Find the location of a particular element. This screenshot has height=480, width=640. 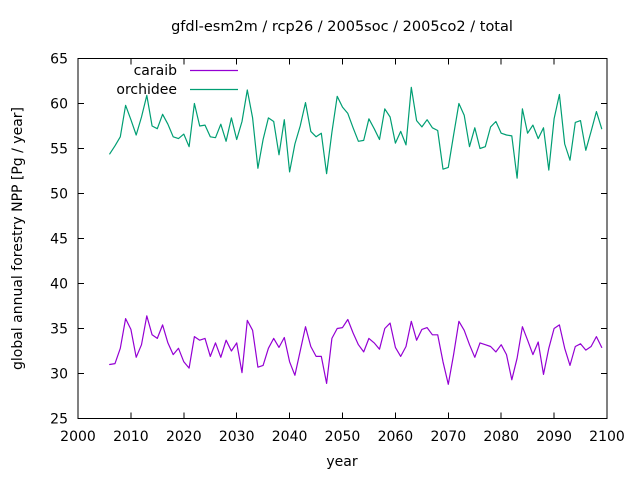

x-tick-label: 2070 is located at coordinates (448, 437).